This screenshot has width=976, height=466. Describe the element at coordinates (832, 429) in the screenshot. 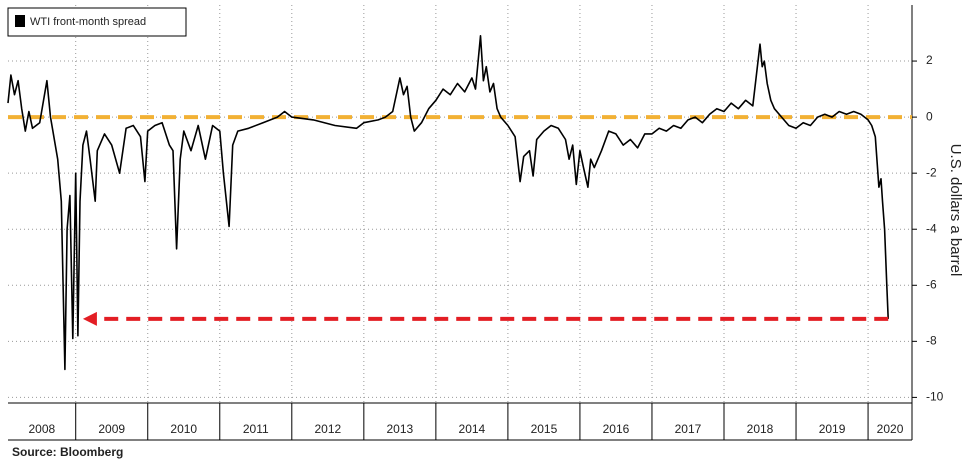

I see `x-tick-label: 2019` at that location.